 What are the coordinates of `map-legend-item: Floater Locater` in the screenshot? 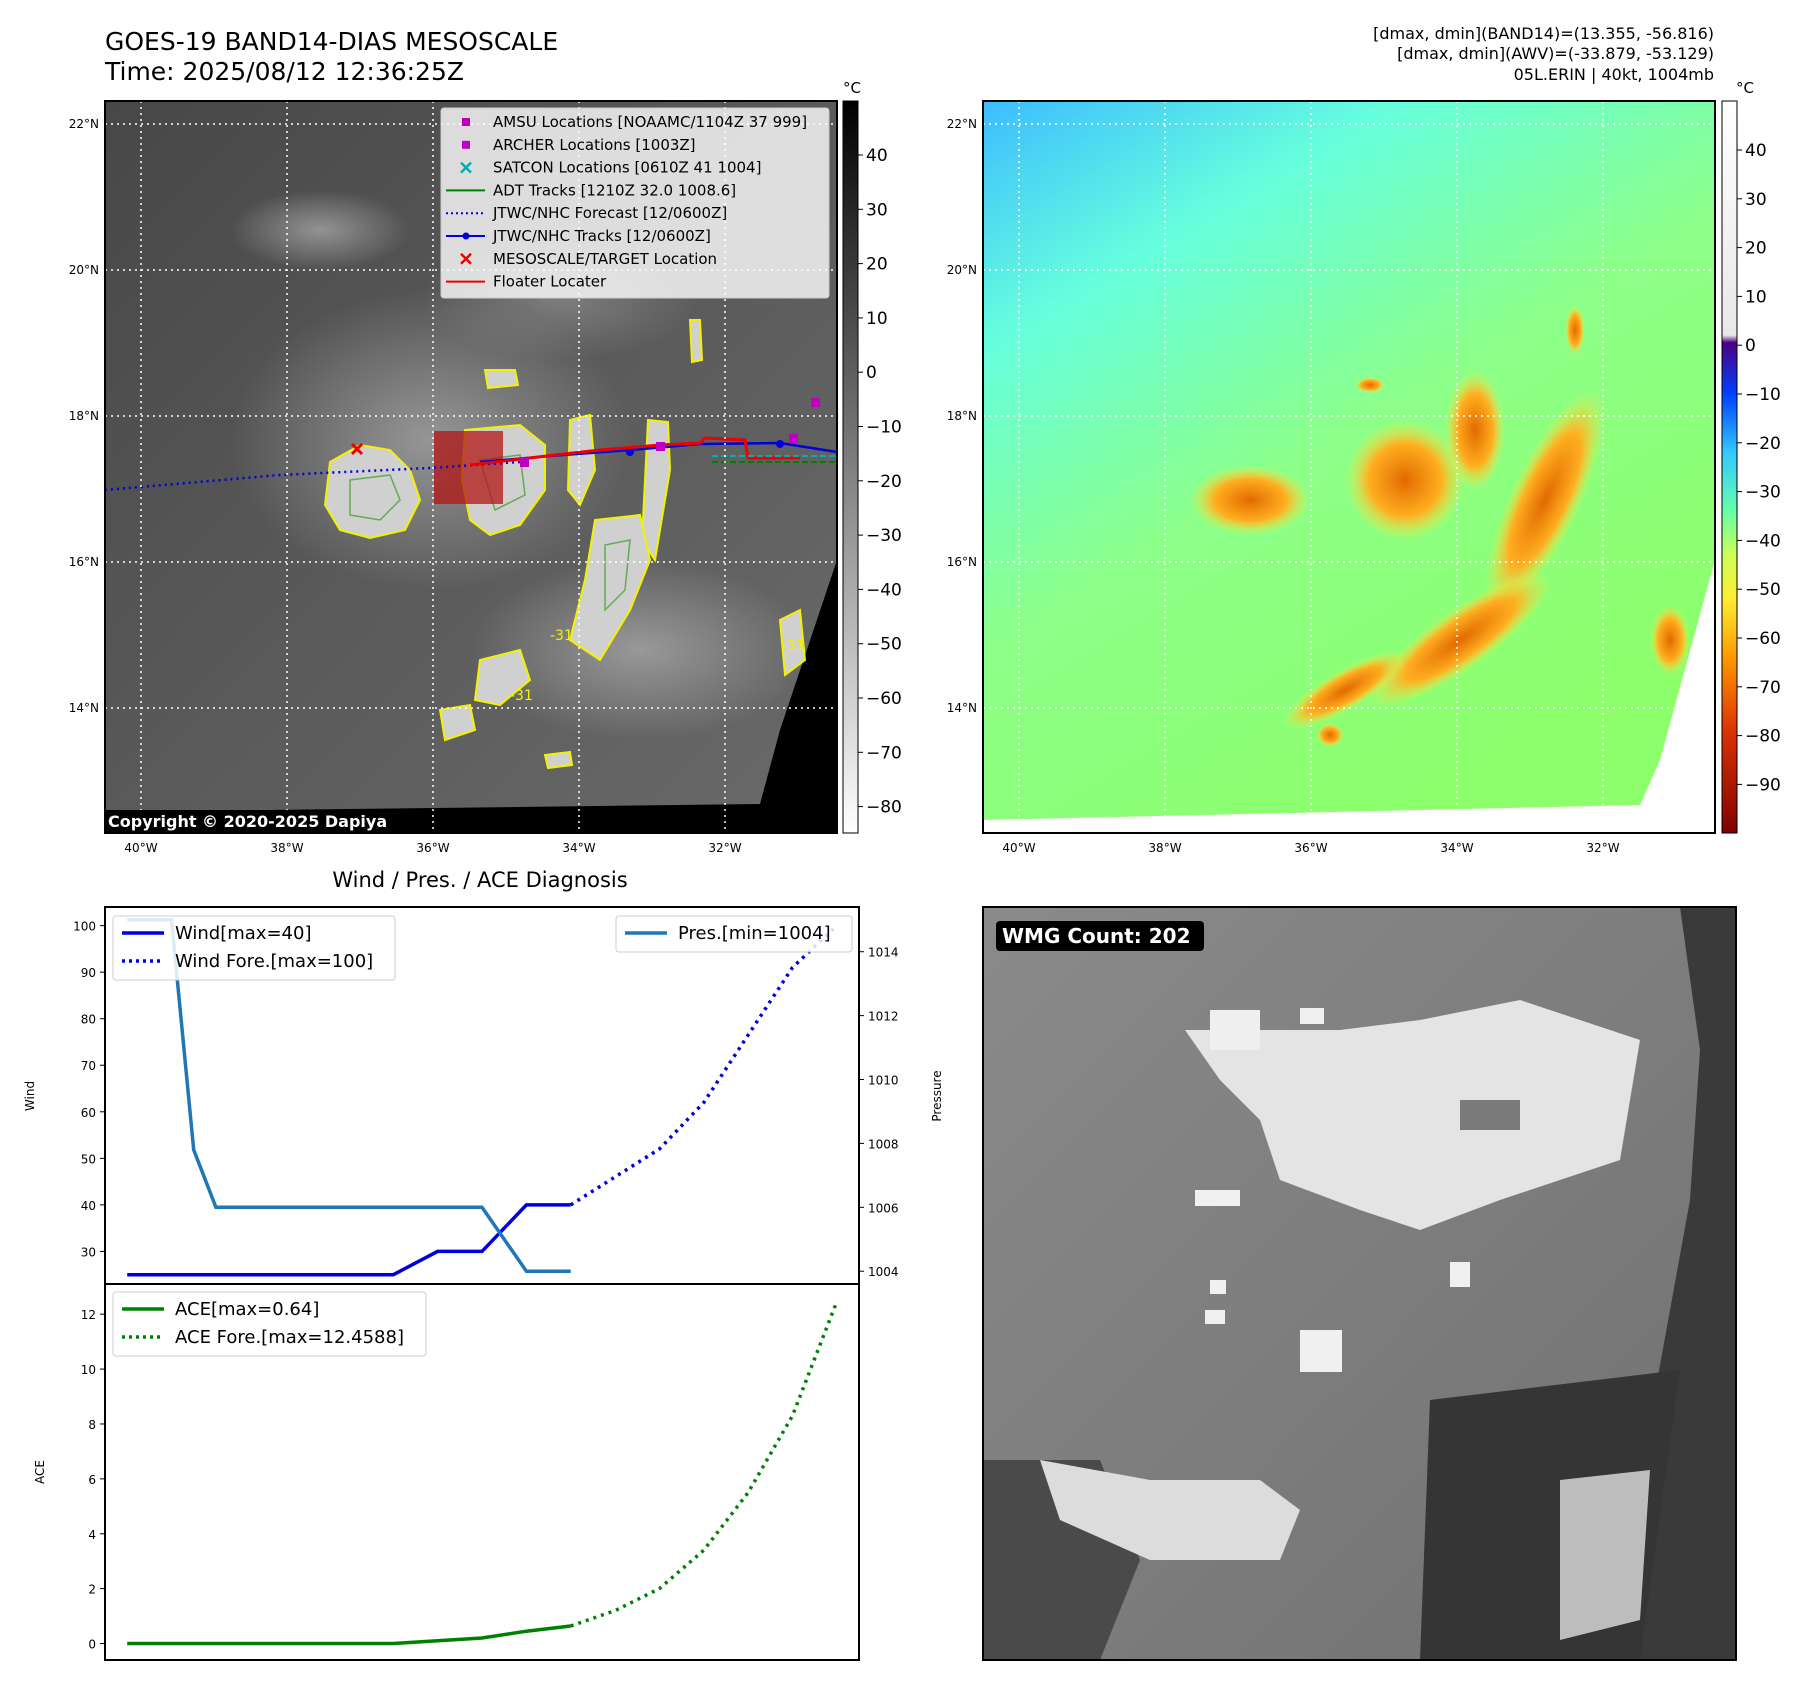 It's located at (526, 282).